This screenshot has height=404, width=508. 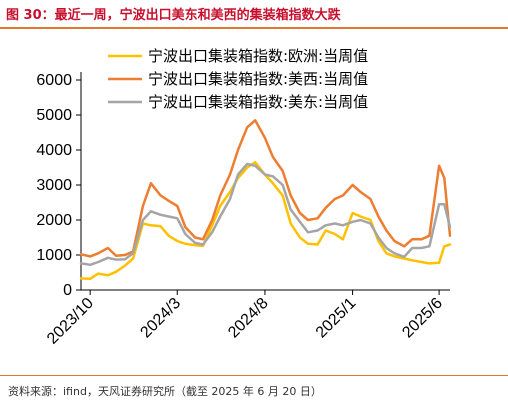 What do you see at coordinates (254, 375) in the screenshot?
I see `bottom-rule` at bounding box center [254, 375].